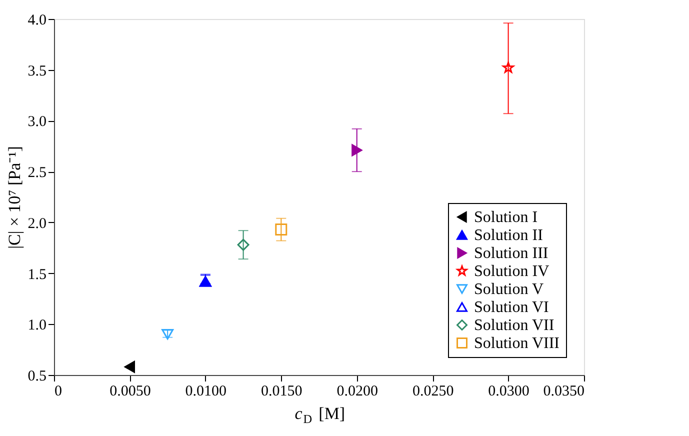 The image size is (689, 436). I want to click on legend-label: Solution IV, so click(512, 271).